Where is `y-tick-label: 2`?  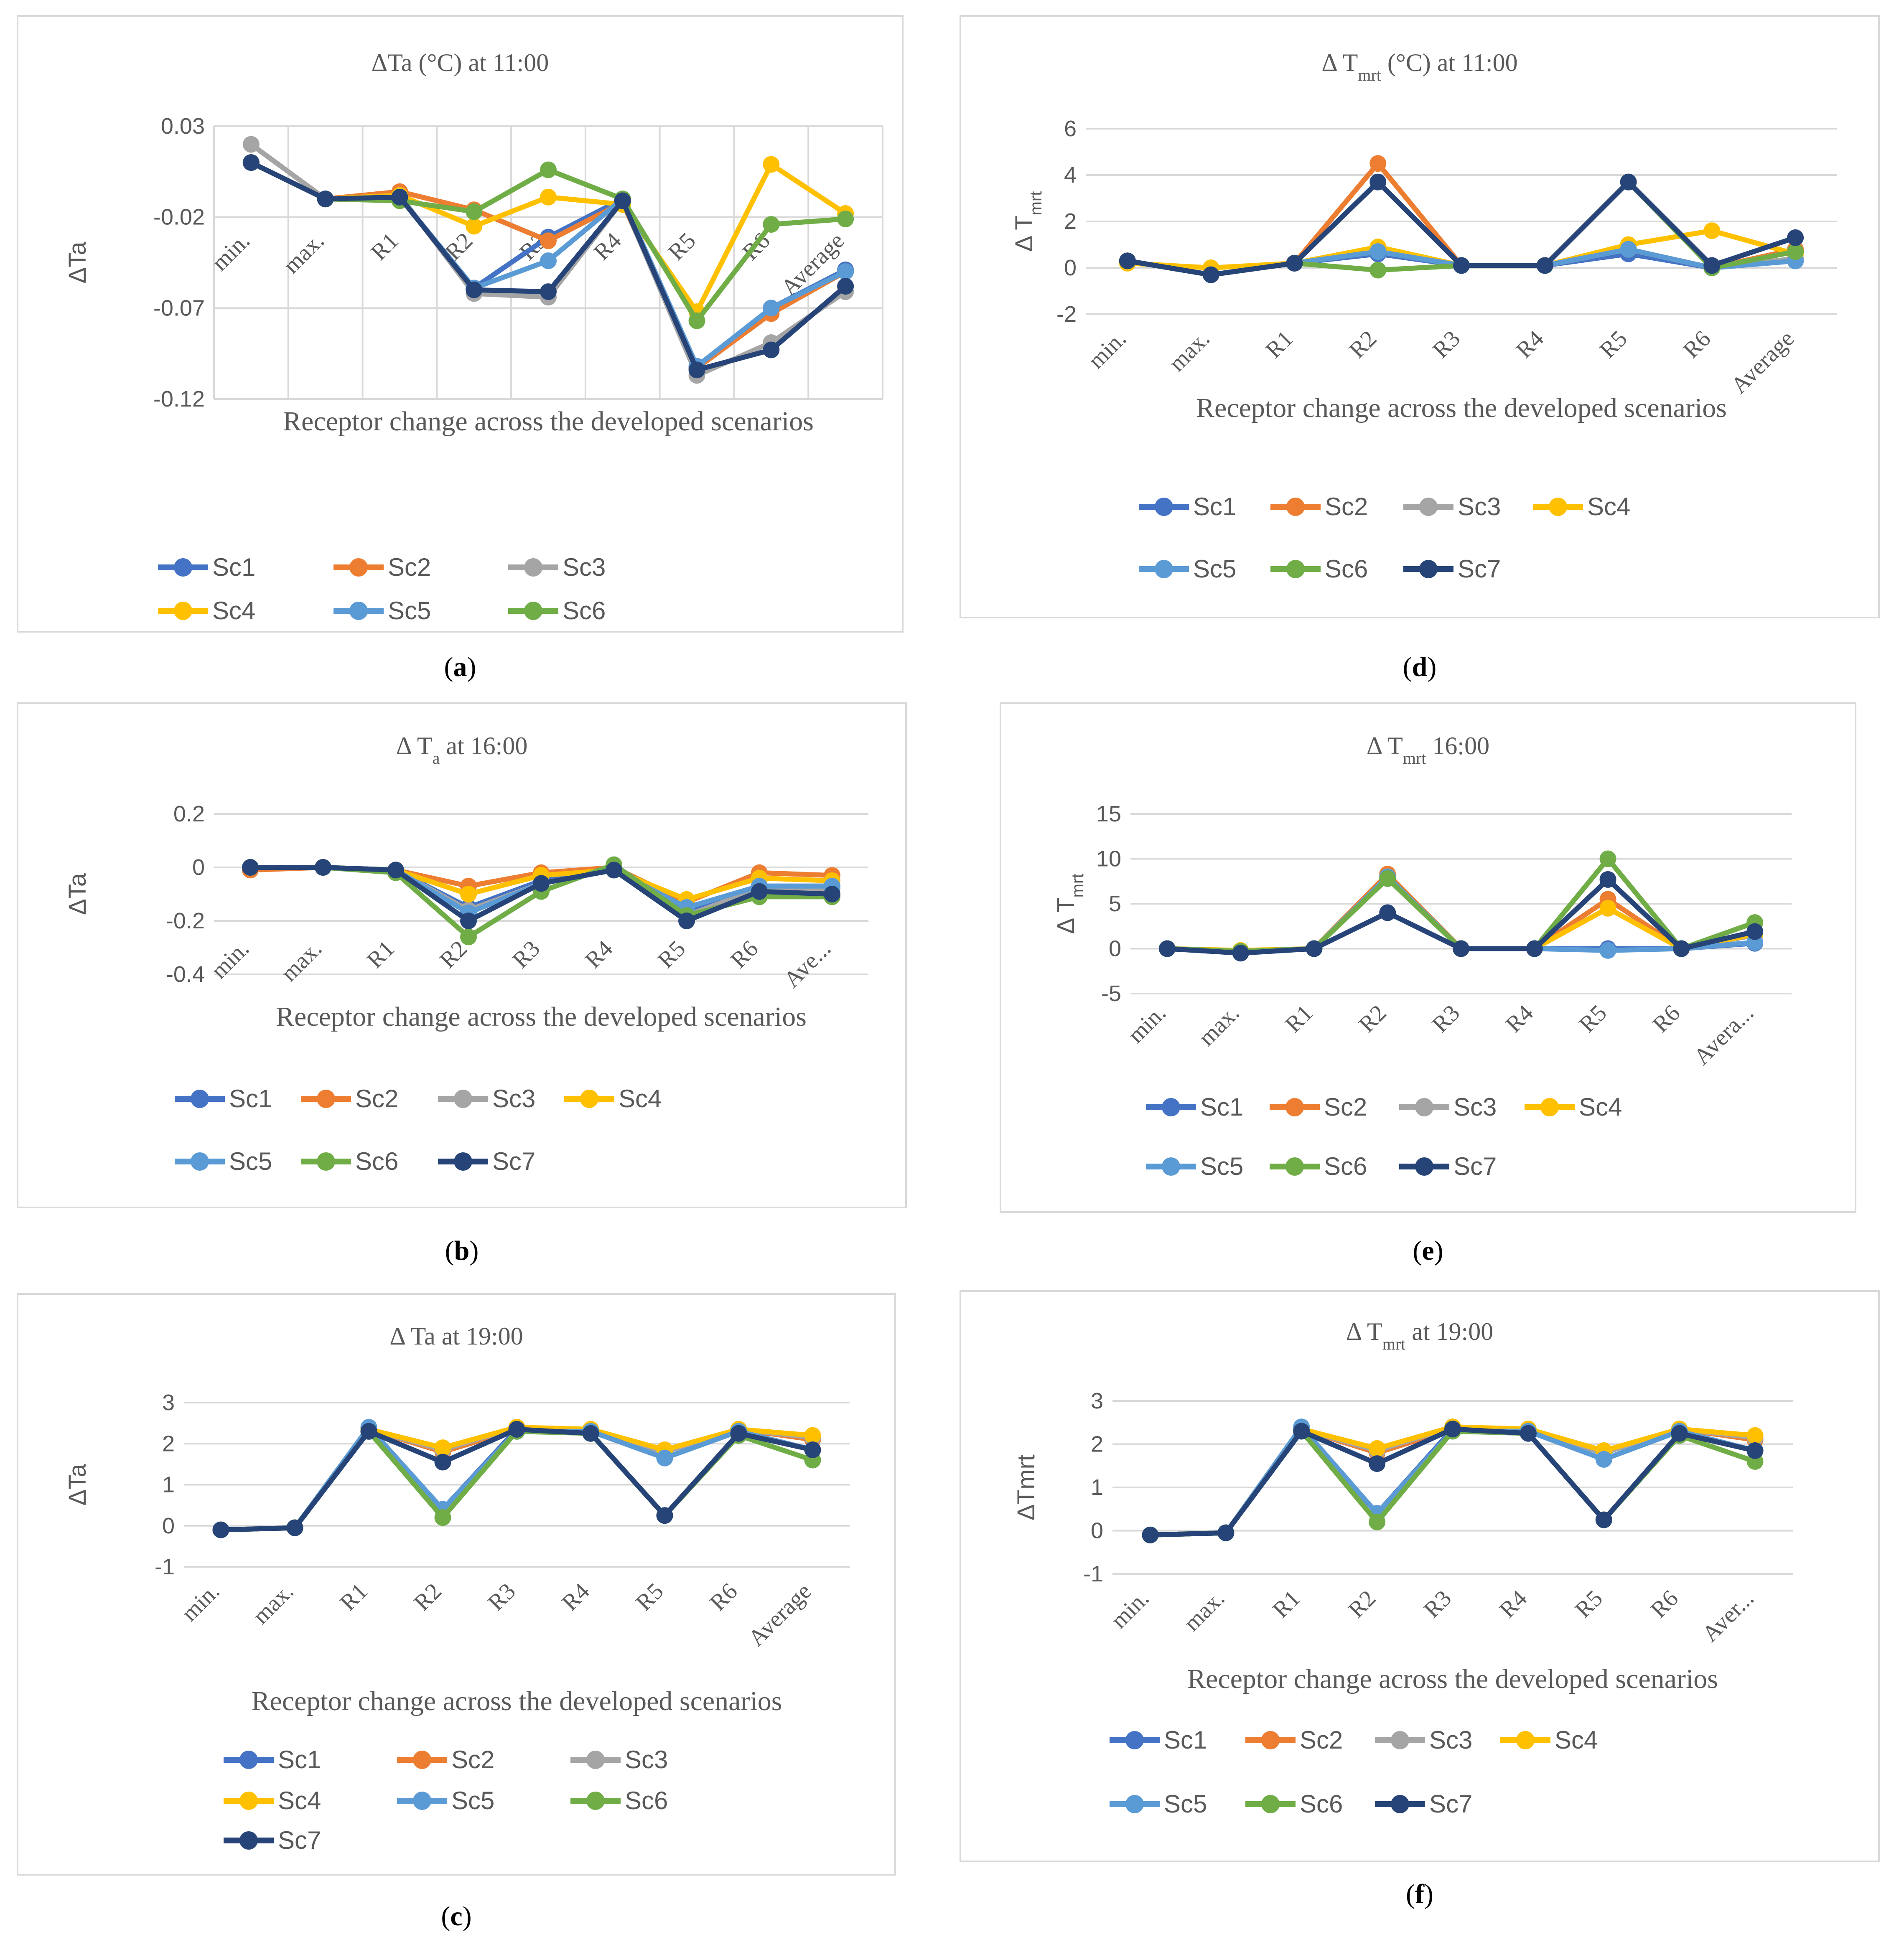 y-tick-label: 2 is located at coordinates (1070, 222).